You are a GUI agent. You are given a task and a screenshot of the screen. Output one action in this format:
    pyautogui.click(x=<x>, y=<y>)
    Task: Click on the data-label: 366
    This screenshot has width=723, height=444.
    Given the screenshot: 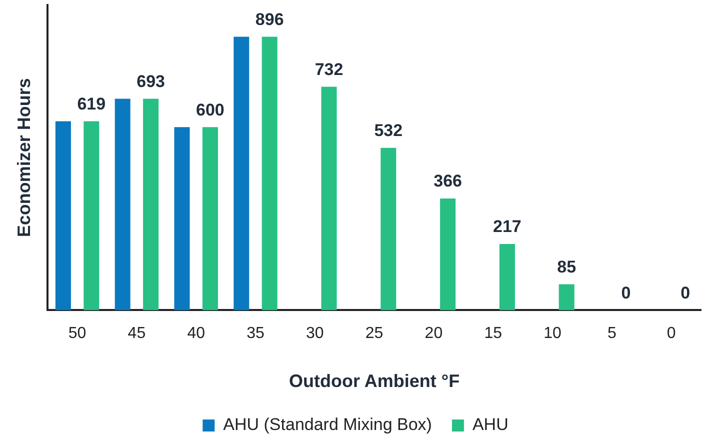 What is the action you would take?
    pyautogui.click(x=448, y=181)
    